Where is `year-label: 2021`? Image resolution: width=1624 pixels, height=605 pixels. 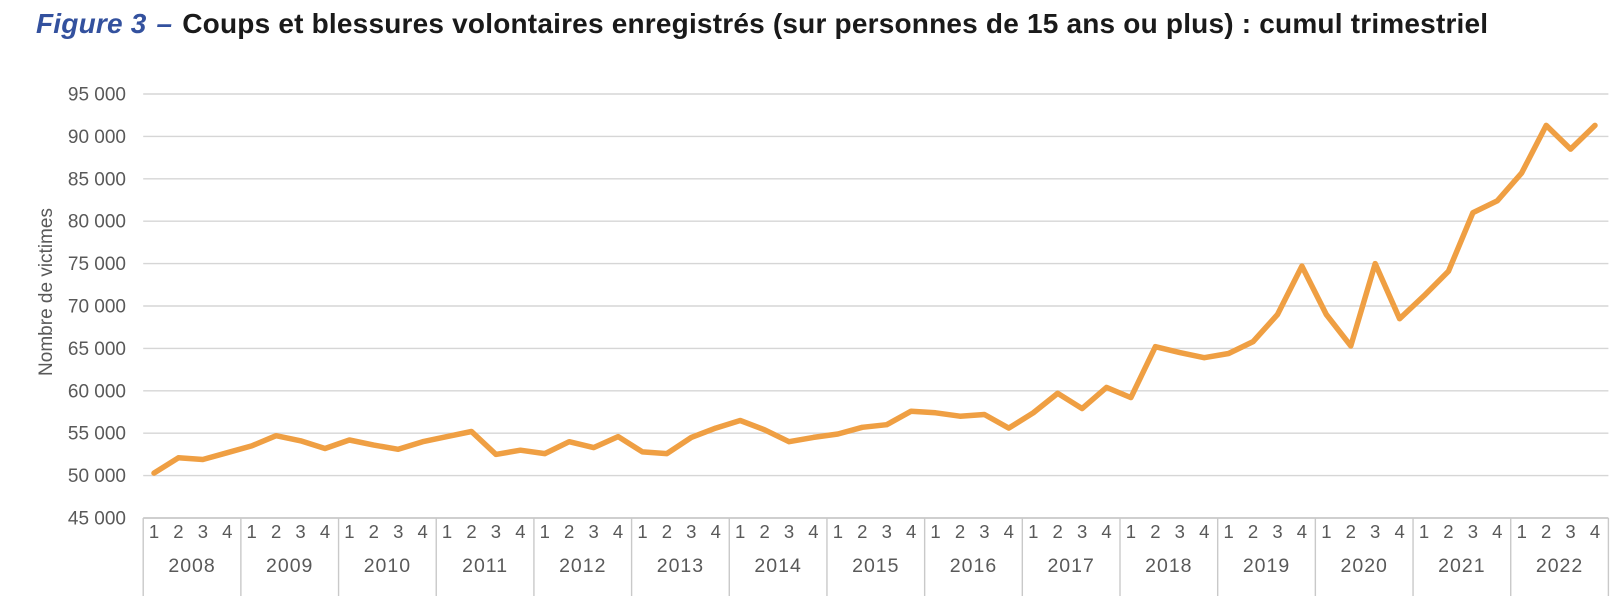
year-label: 2021 is located at coordinates (1461, 566).